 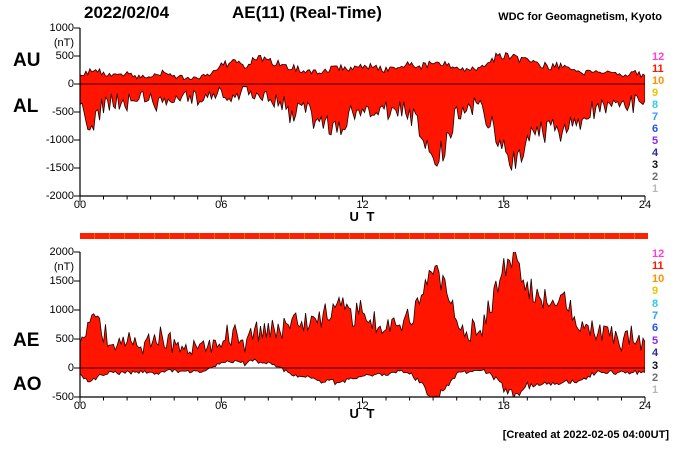 What do you see at coordinates (59, 140) in the screenshot?
I see `y-tick-label: -1000` at bounding box center [59, 140].